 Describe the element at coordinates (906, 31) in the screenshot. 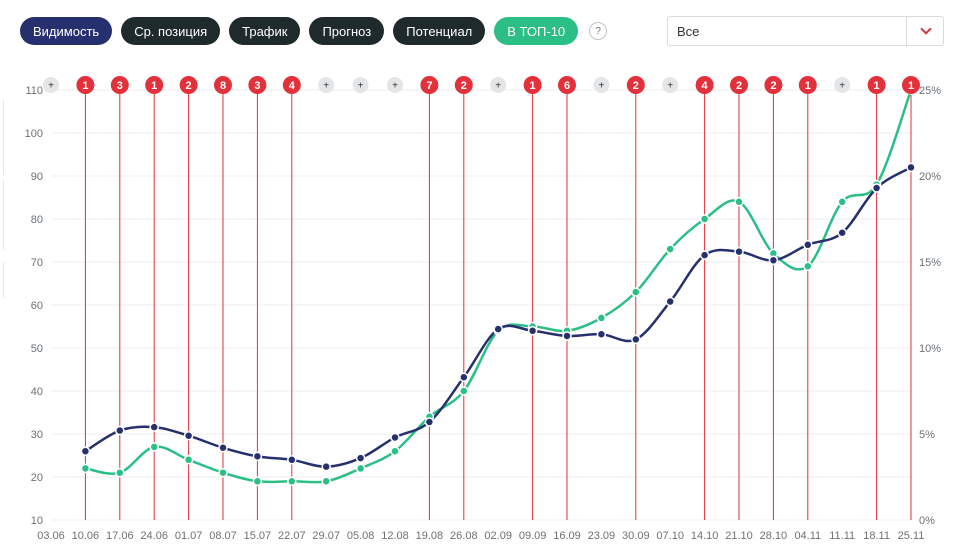

I see `filter-select-divider` at that location.